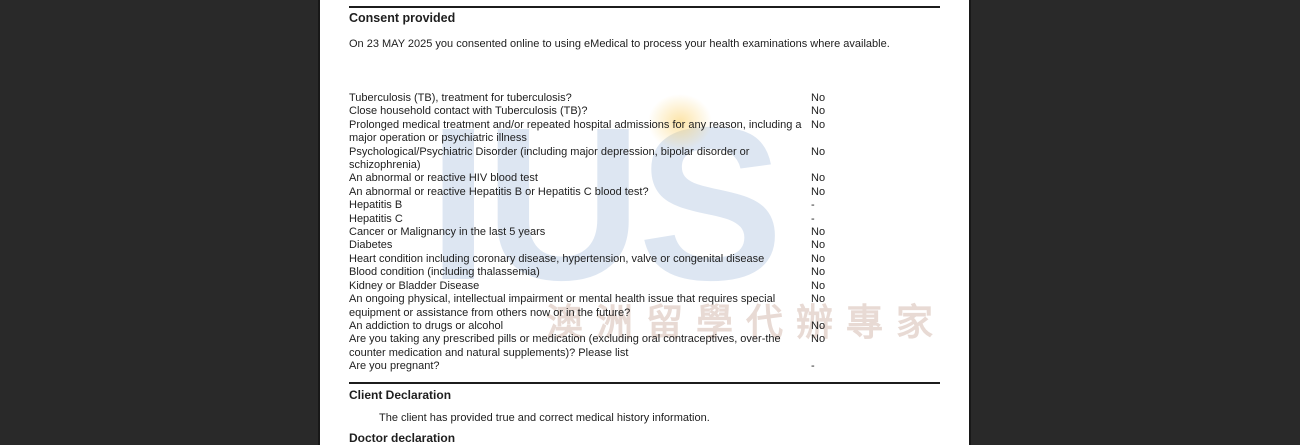 This screenshot has height=445, width=1300. Describe the element at coordinates (402, 18) in the screenshot. I see `consent-provided-heading: Consent provided` at that location.